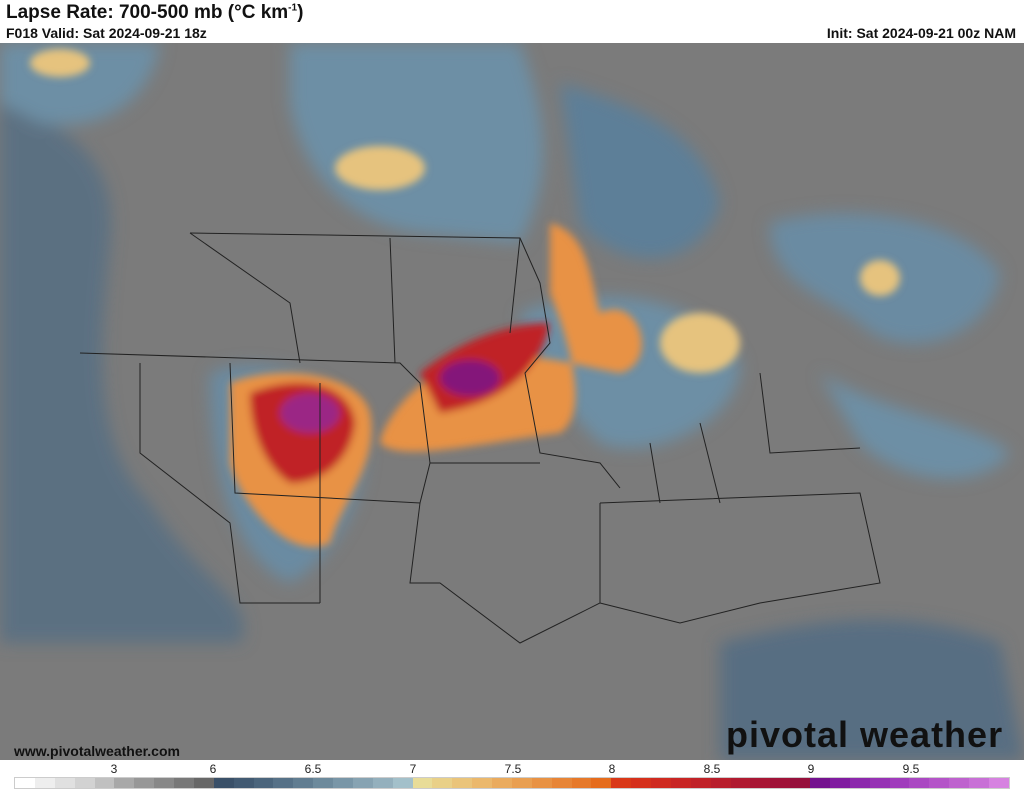 This screenshot has width=1024, height=791. What do you see at coordinates (865, 734) in the screenshot?
I see `pivotal-weather-logo: pivotal weather` at bounding box center [865, 734].